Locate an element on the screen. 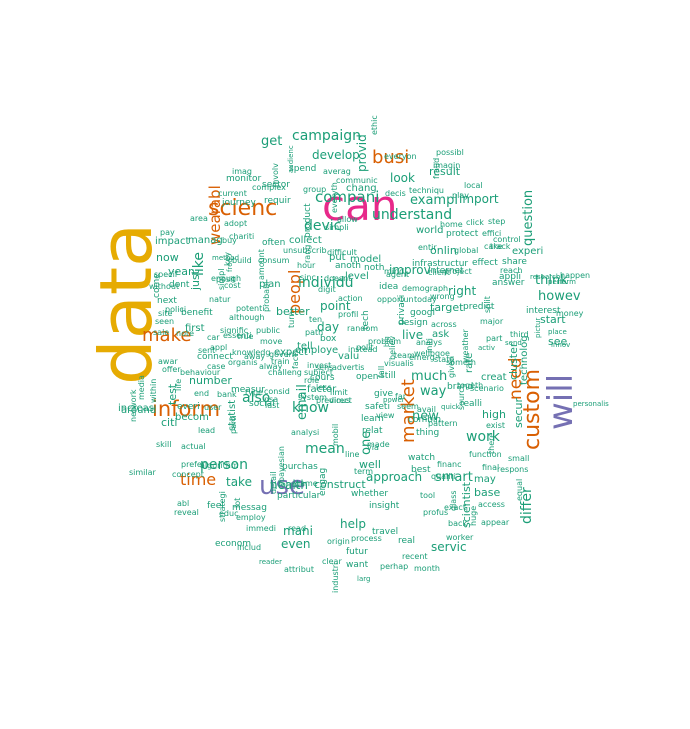 The width and height of the screenshot is (690, 729). word-initi: initi is located at coordinates (429, 345).